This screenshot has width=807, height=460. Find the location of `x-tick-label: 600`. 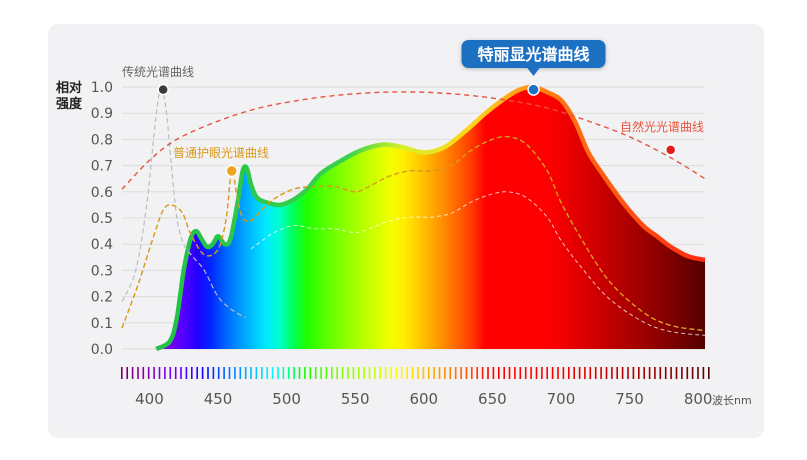

x-tick-label: 600 is located at coordinates (423, 399).